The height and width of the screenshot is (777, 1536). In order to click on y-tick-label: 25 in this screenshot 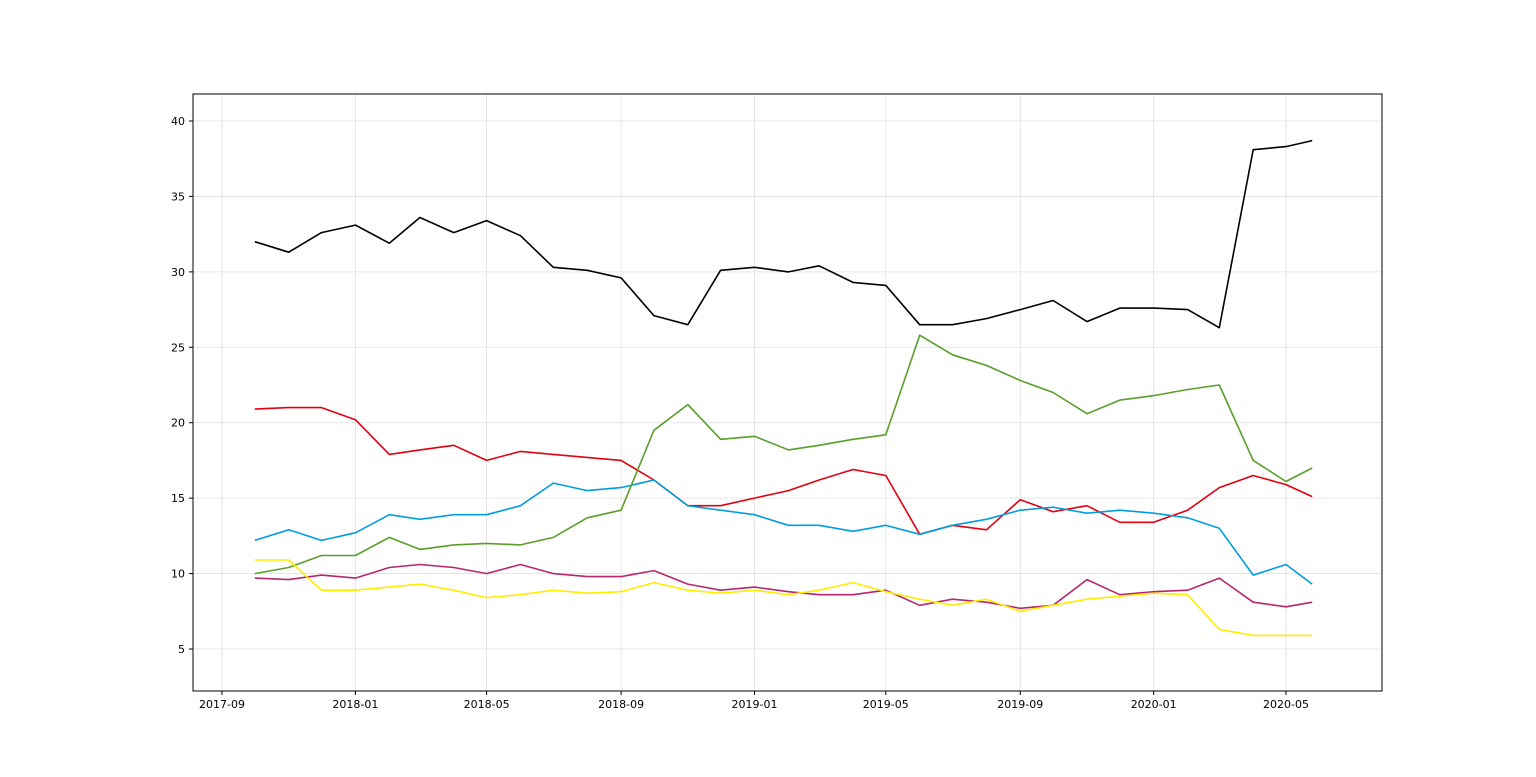, I will do `click(178, 347)`.